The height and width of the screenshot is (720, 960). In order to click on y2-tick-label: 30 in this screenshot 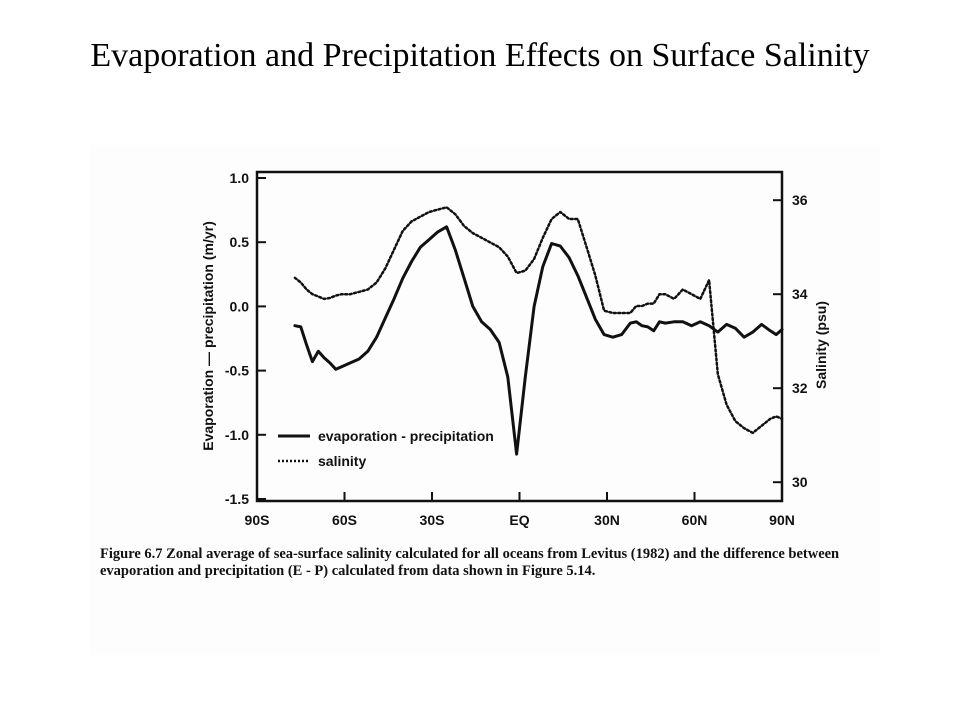, I will do `click(800, 482)`.